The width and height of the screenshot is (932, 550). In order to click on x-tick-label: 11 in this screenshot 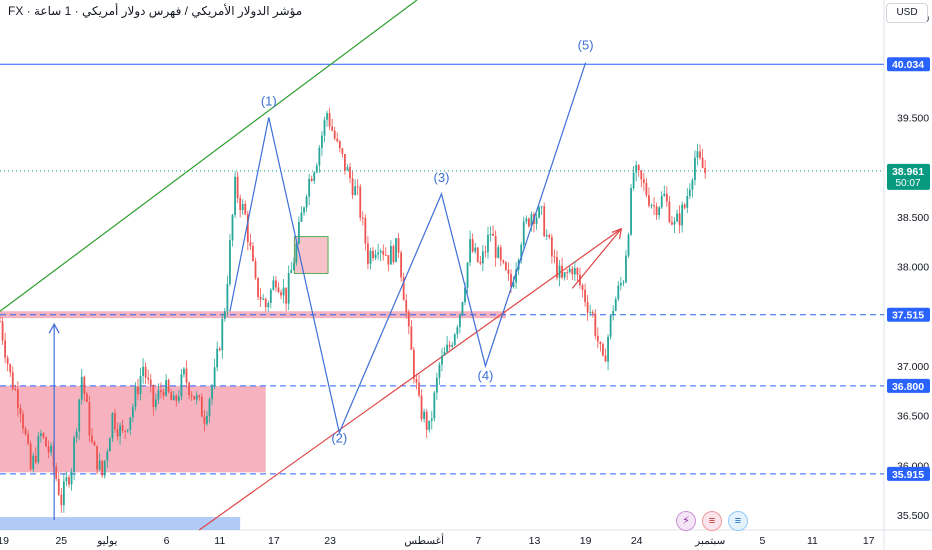, I will do `click(812, 541)`.